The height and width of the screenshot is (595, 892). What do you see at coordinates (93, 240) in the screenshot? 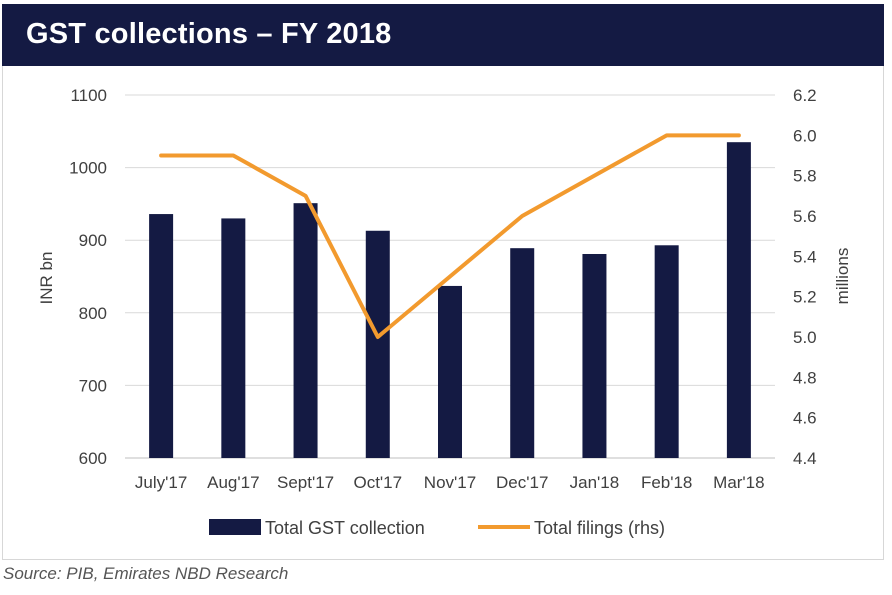
I see `y-tick-label: 900` at bounding box center [93, 240].